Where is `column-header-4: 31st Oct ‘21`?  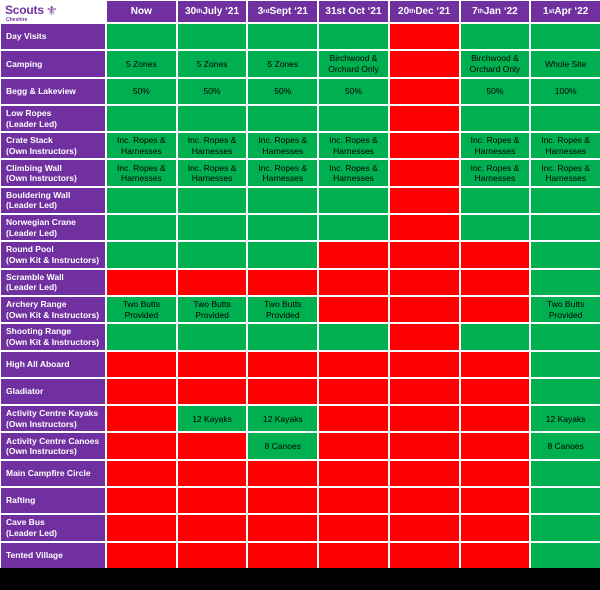
column-header-4: 31st Oct ‘21 is located at coordinates (353, 11).